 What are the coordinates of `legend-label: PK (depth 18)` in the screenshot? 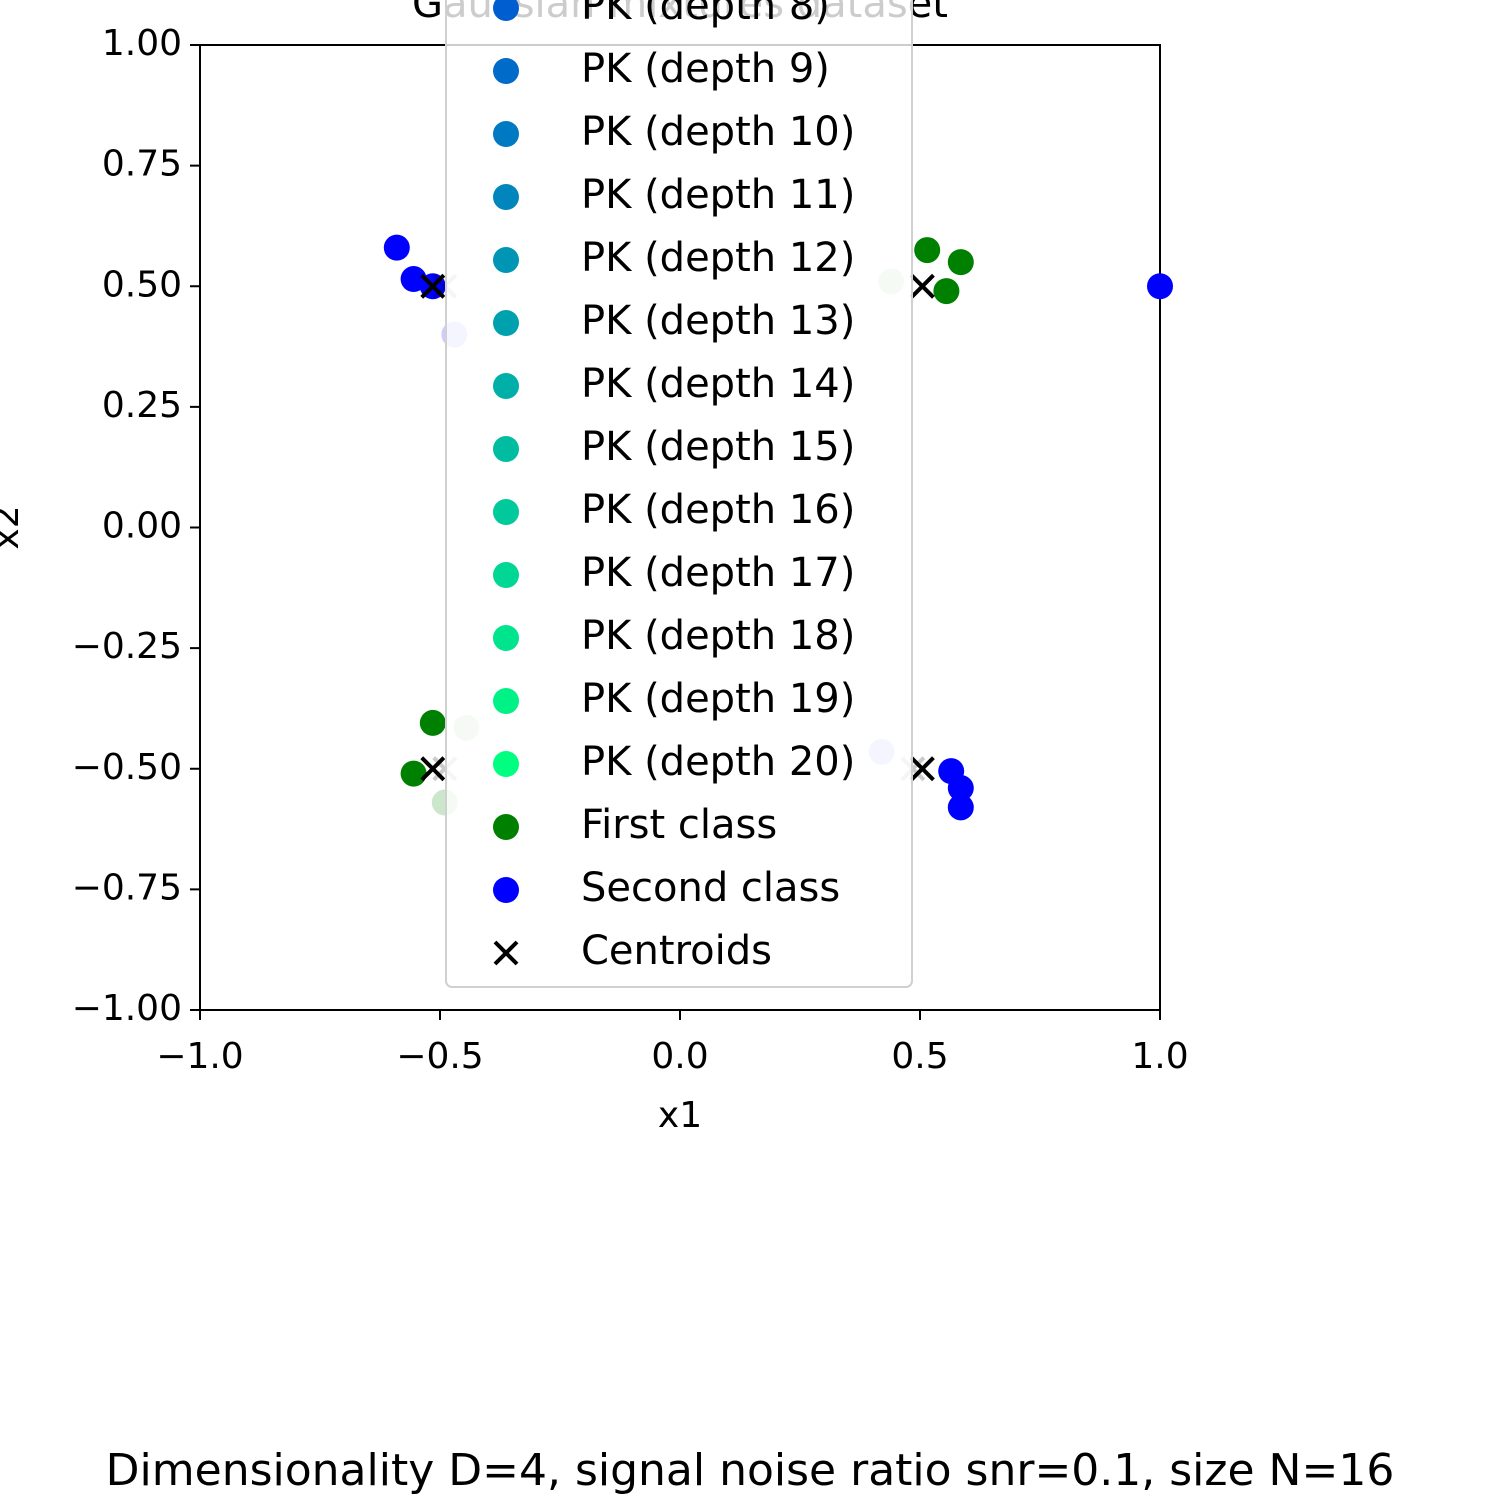 It's located at (718, 636).